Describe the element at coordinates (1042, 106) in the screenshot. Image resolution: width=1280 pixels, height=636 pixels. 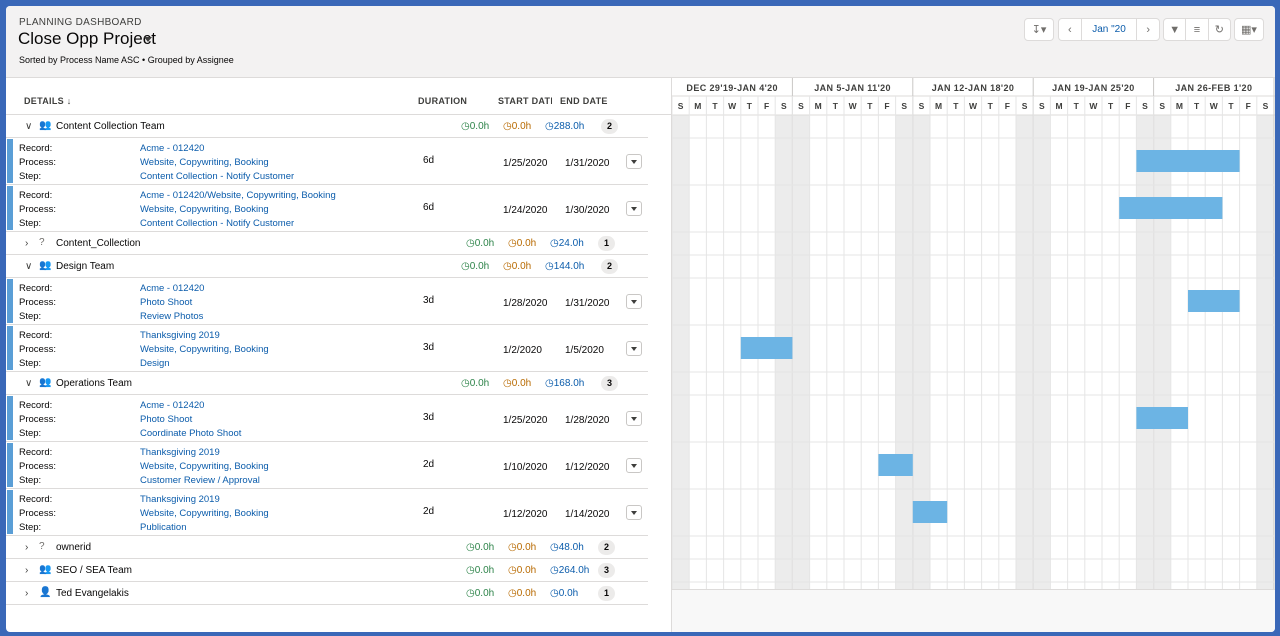
I see `day-letter: S` at that location.